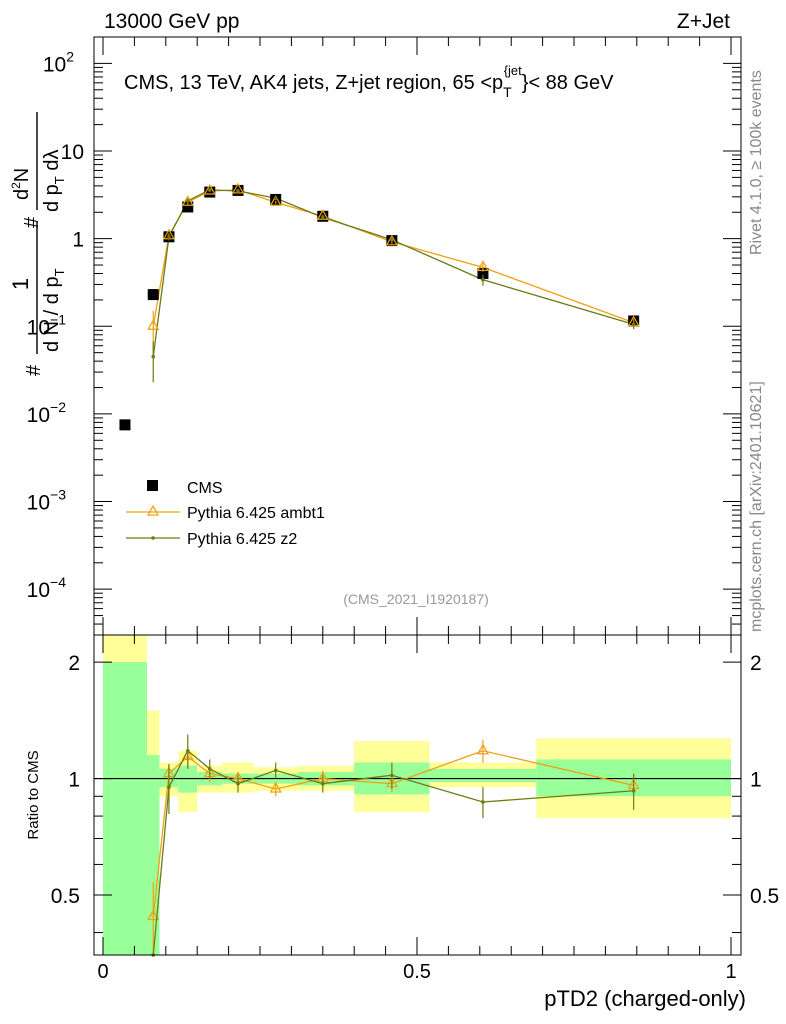  I want to click on legend-ambt1-label: Pythia 6.425 ambt1, so click(256, 513).